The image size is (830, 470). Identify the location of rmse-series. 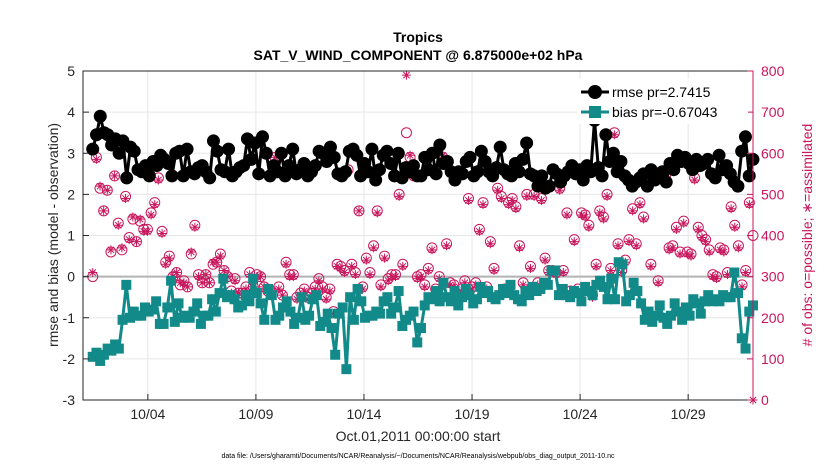
(423, 152).